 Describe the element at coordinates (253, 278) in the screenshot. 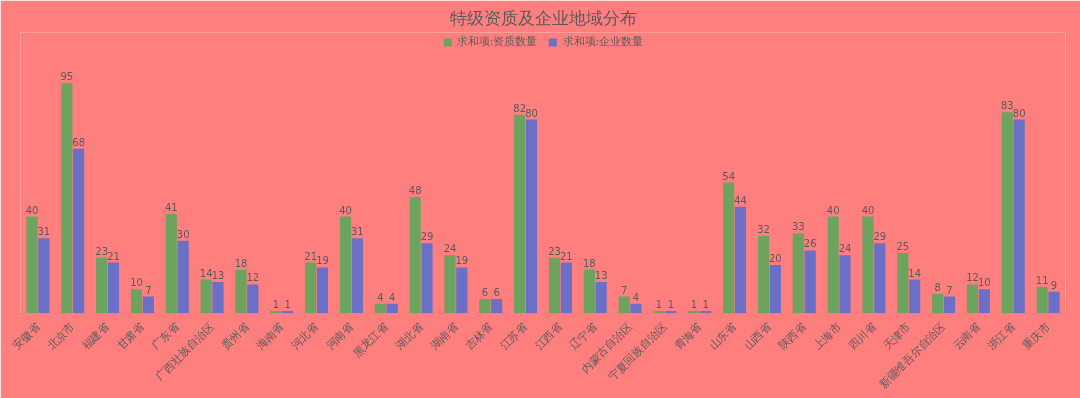

I see `data-label: 12` at that location.